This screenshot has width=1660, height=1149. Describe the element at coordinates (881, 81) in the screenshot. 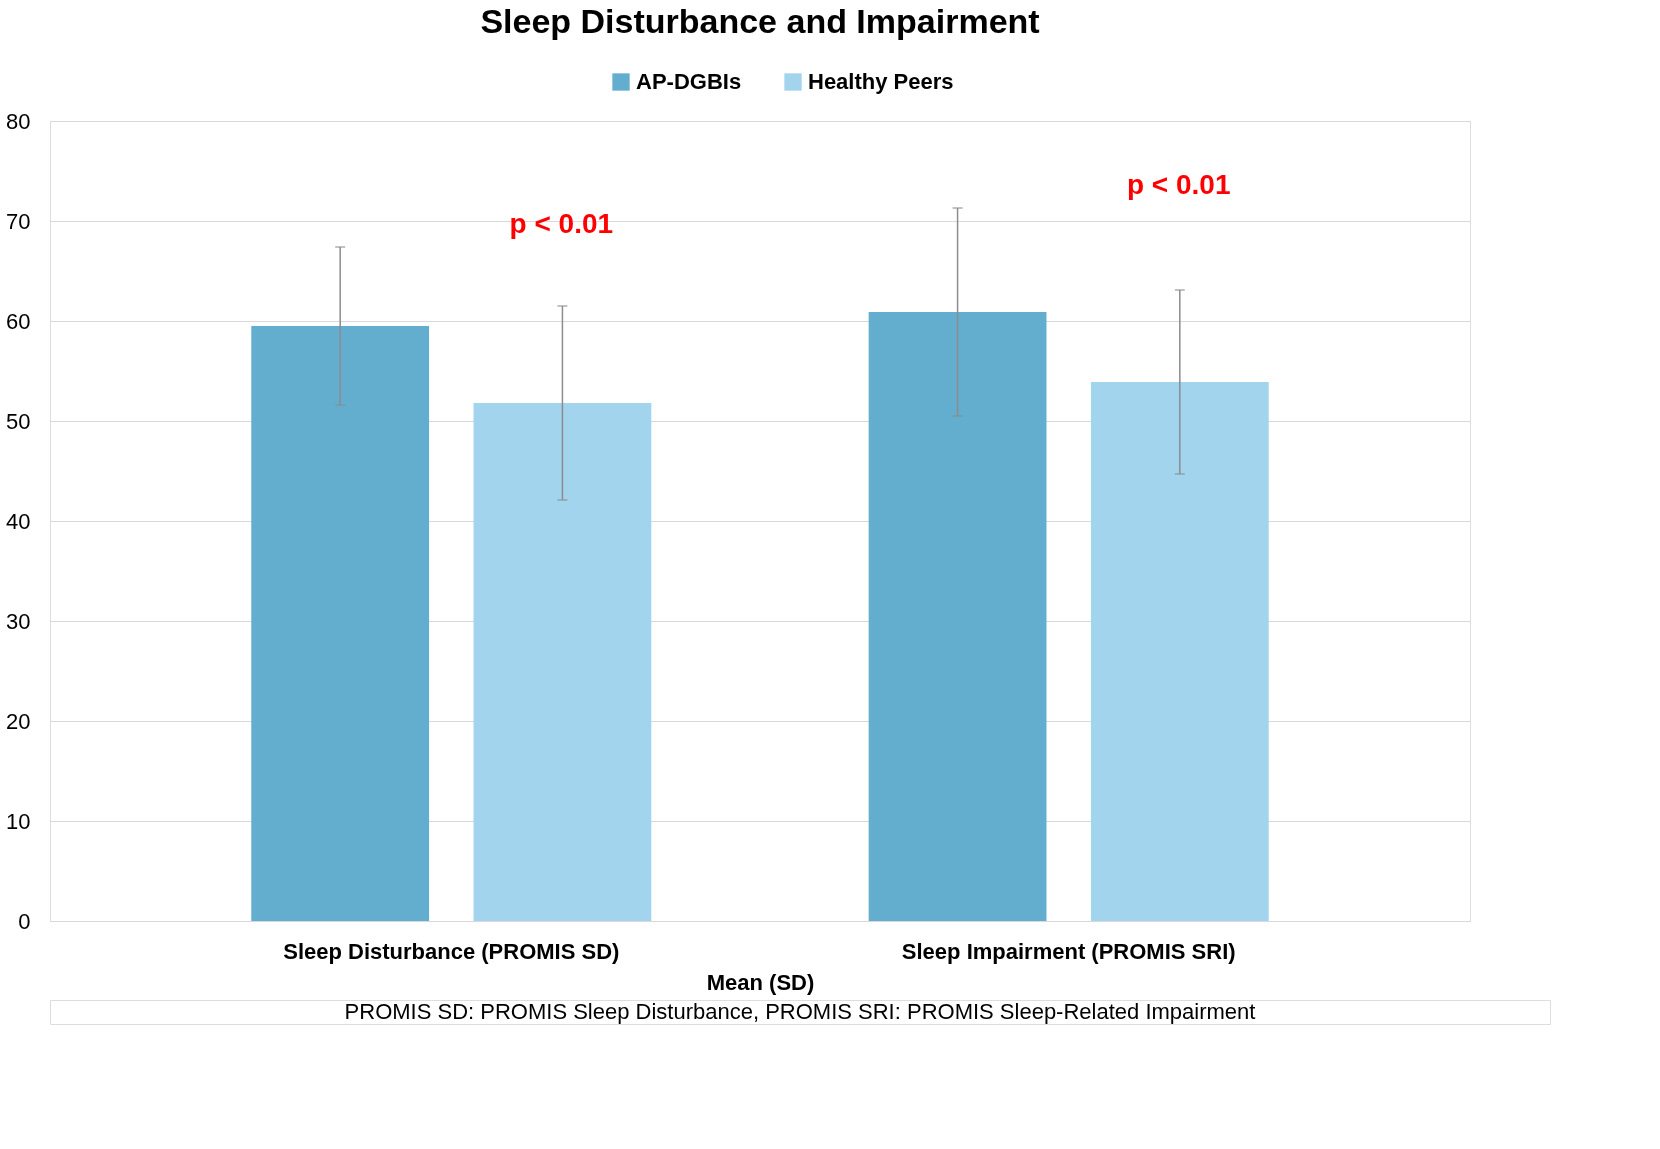

I see `legend-label: Healthy Peers` at that location.